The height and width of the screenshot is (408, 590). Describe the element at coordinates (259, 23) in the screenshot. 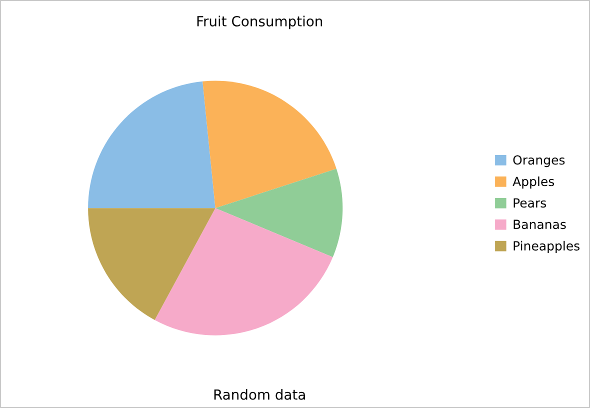

I see `chart-title: Fruit Consumption` at that location.